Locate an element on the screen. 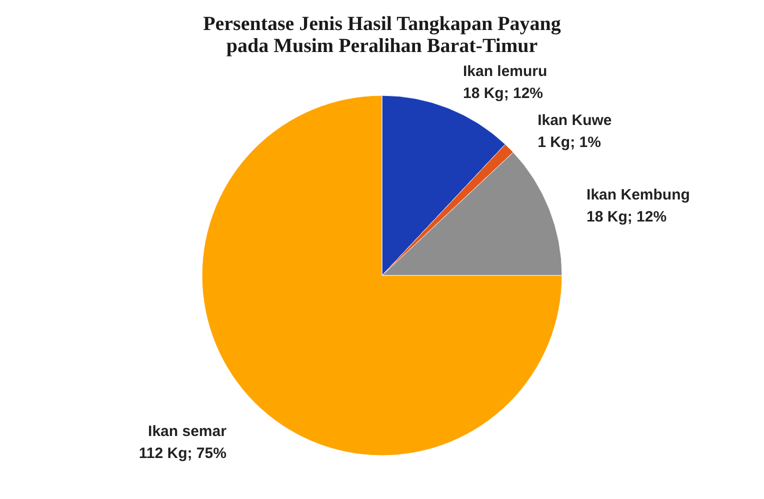 The image size is (764, 499). slice-label: Ikan semar is located at coordinates (187, 431).